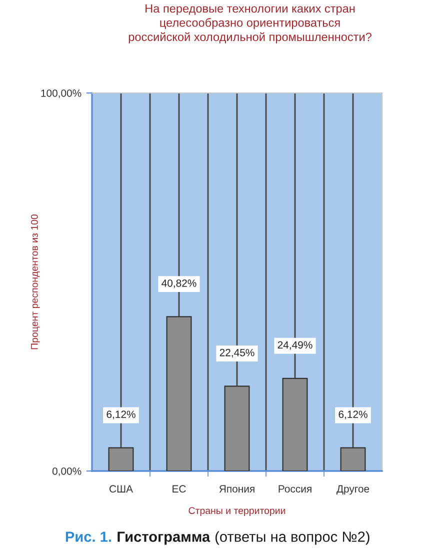  I want to click on data-label: 22,45%, so click(237, 353).